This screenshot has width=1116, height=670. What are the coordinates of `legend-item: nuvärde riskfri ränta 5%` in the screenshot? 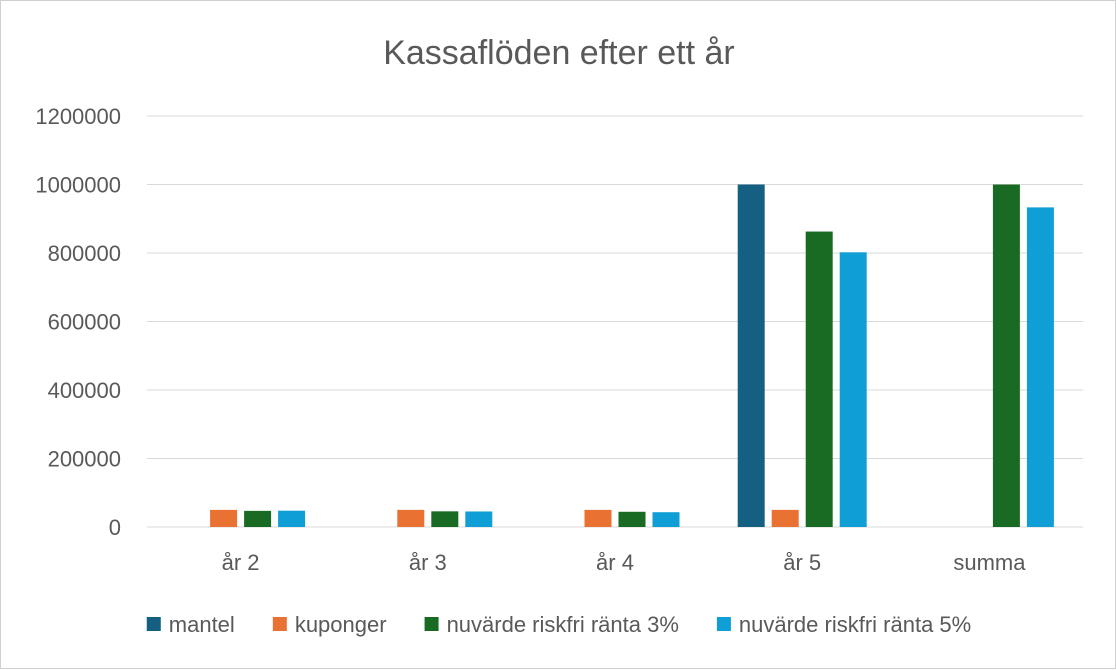 It's located at (843, 624).